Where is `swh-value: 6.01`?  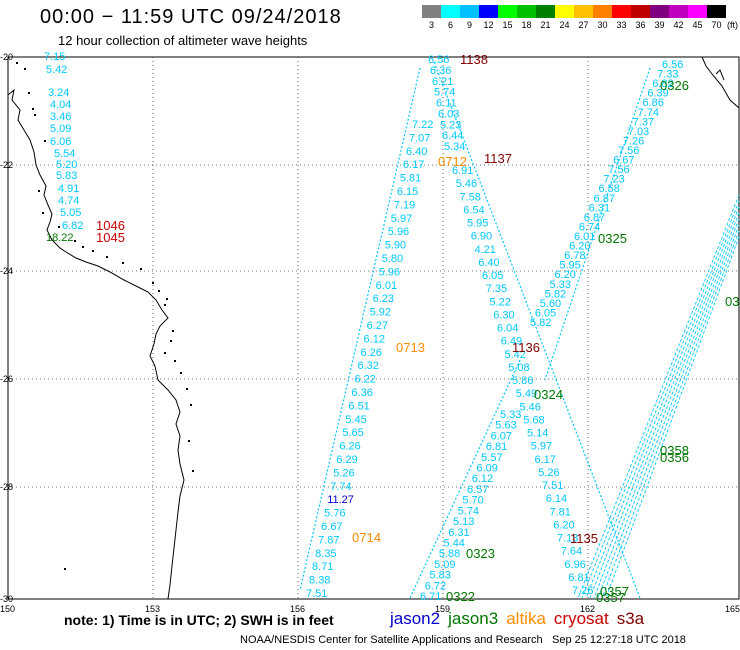
swh-value: 6.01 is located at coordinates (584, 237).